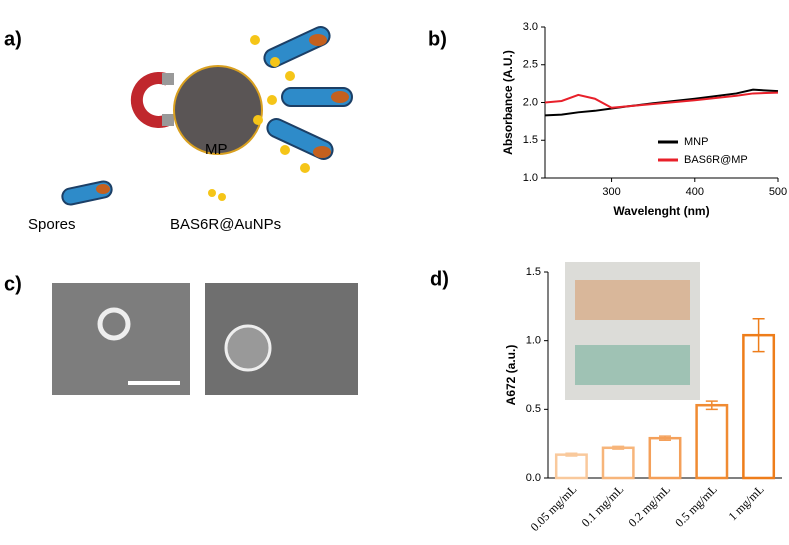 This screenshot has height=545, width=789. What do you see at coordinates (530, 102) in the screenshot?
I see `y-tick-label: 2.0` at bounding box center [530, 102].